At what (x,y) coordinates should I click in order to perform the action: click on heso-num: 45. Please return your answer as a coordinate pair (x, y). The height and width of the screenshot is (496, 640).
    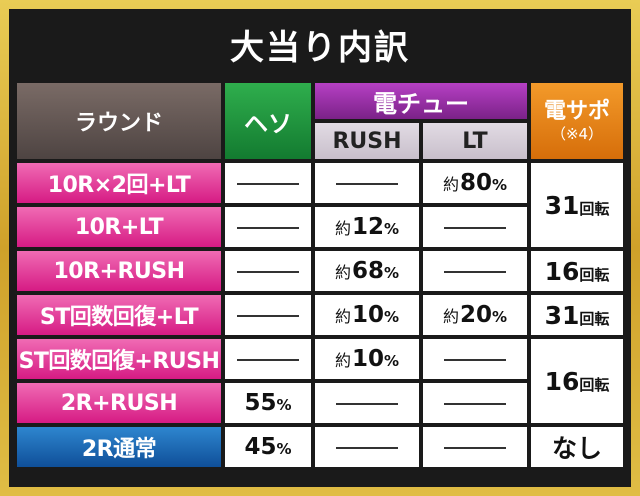
    Looking at the image, I should click on (260, 447).